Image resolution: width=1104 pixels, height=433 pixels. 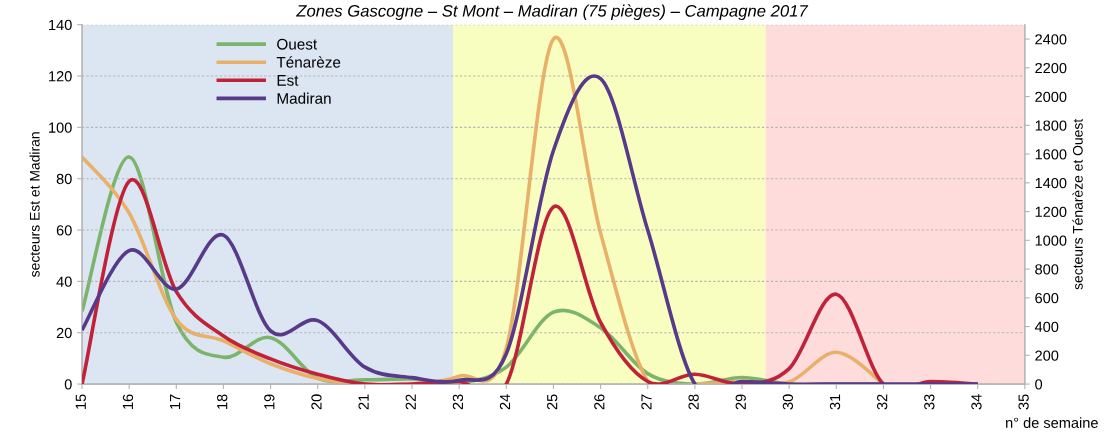 What do you see at coordinates (929, 402) in the screenshot?
I see `x-tick-label: 33` at bounding box center [929, 402].